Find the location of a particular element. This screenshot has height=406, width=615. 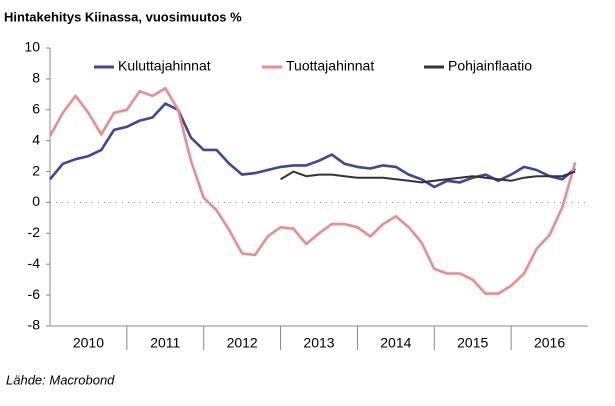

x-tick-label: 2015 is located at coordinates (472, 343).